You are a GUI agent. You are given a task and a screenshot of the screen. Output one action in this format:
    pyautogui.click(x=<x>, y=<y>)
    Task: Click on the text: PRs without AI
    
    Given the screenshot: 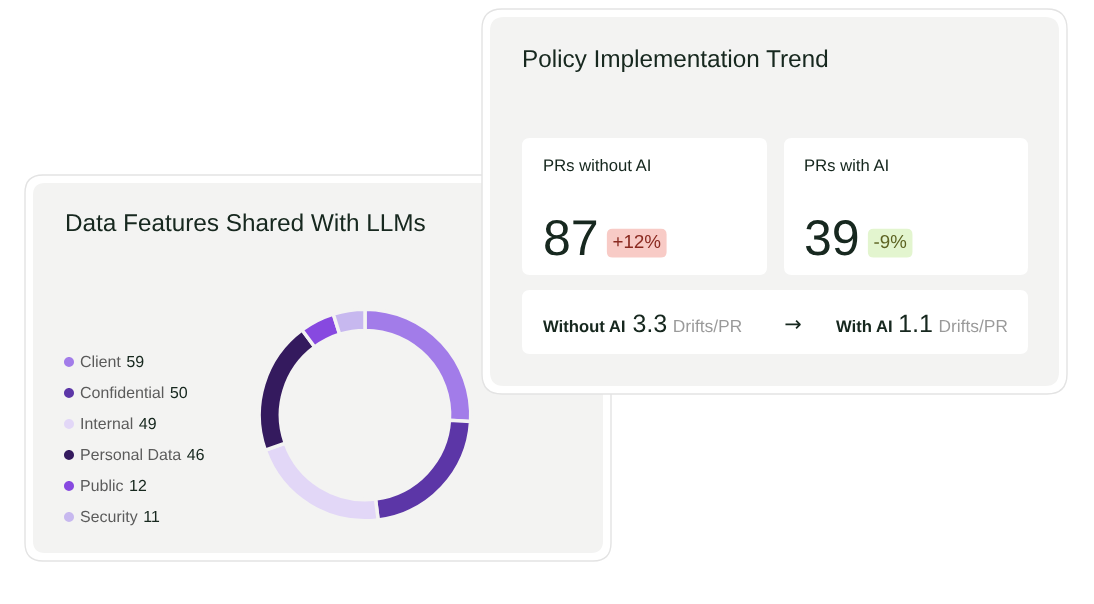 What is the action you would take?
    pyautogui.click(x=597, y=165)
    